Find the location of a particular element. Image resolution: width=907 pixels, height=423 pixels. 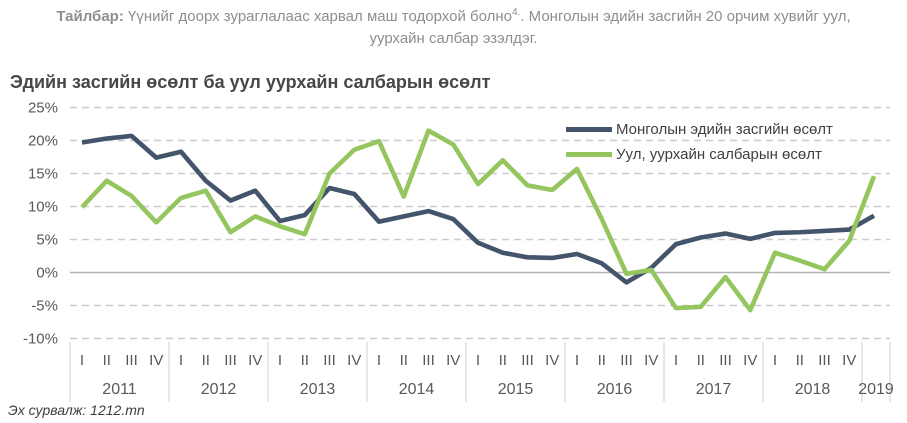

footnote-sup: 4. is located at coordinates (516, 12).